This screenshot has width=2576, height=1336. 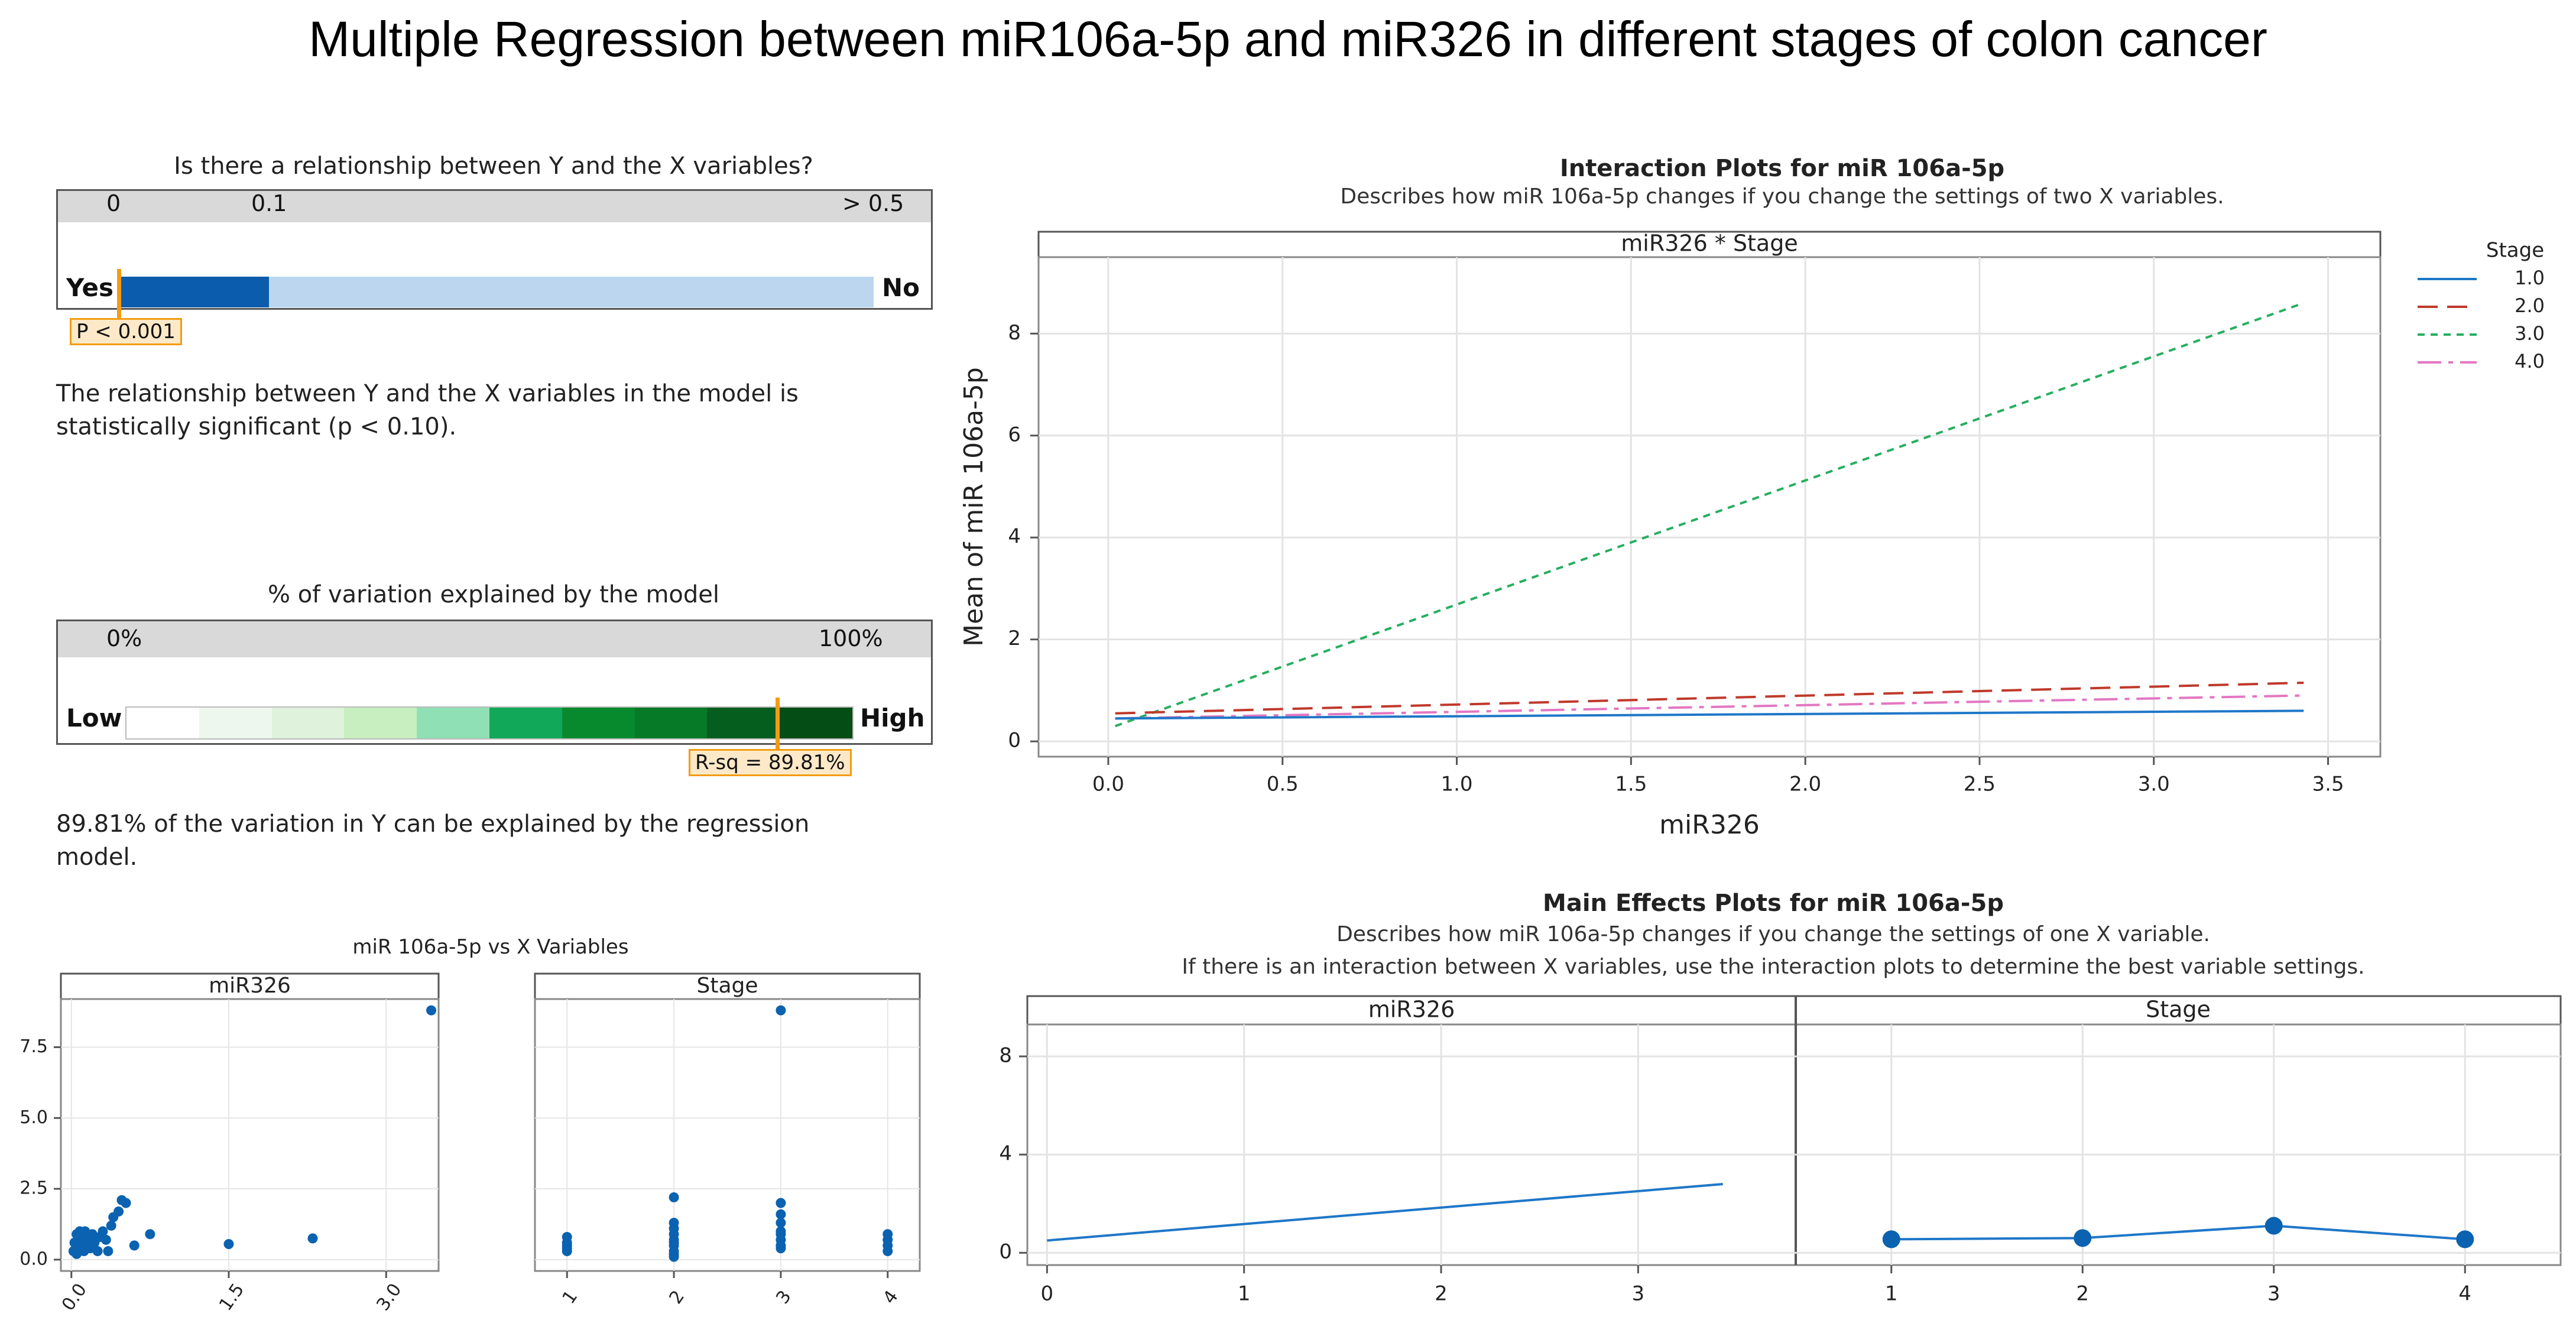 I want to click on interaction-series-line-stage-4.0, so click(x=1709, y=707).